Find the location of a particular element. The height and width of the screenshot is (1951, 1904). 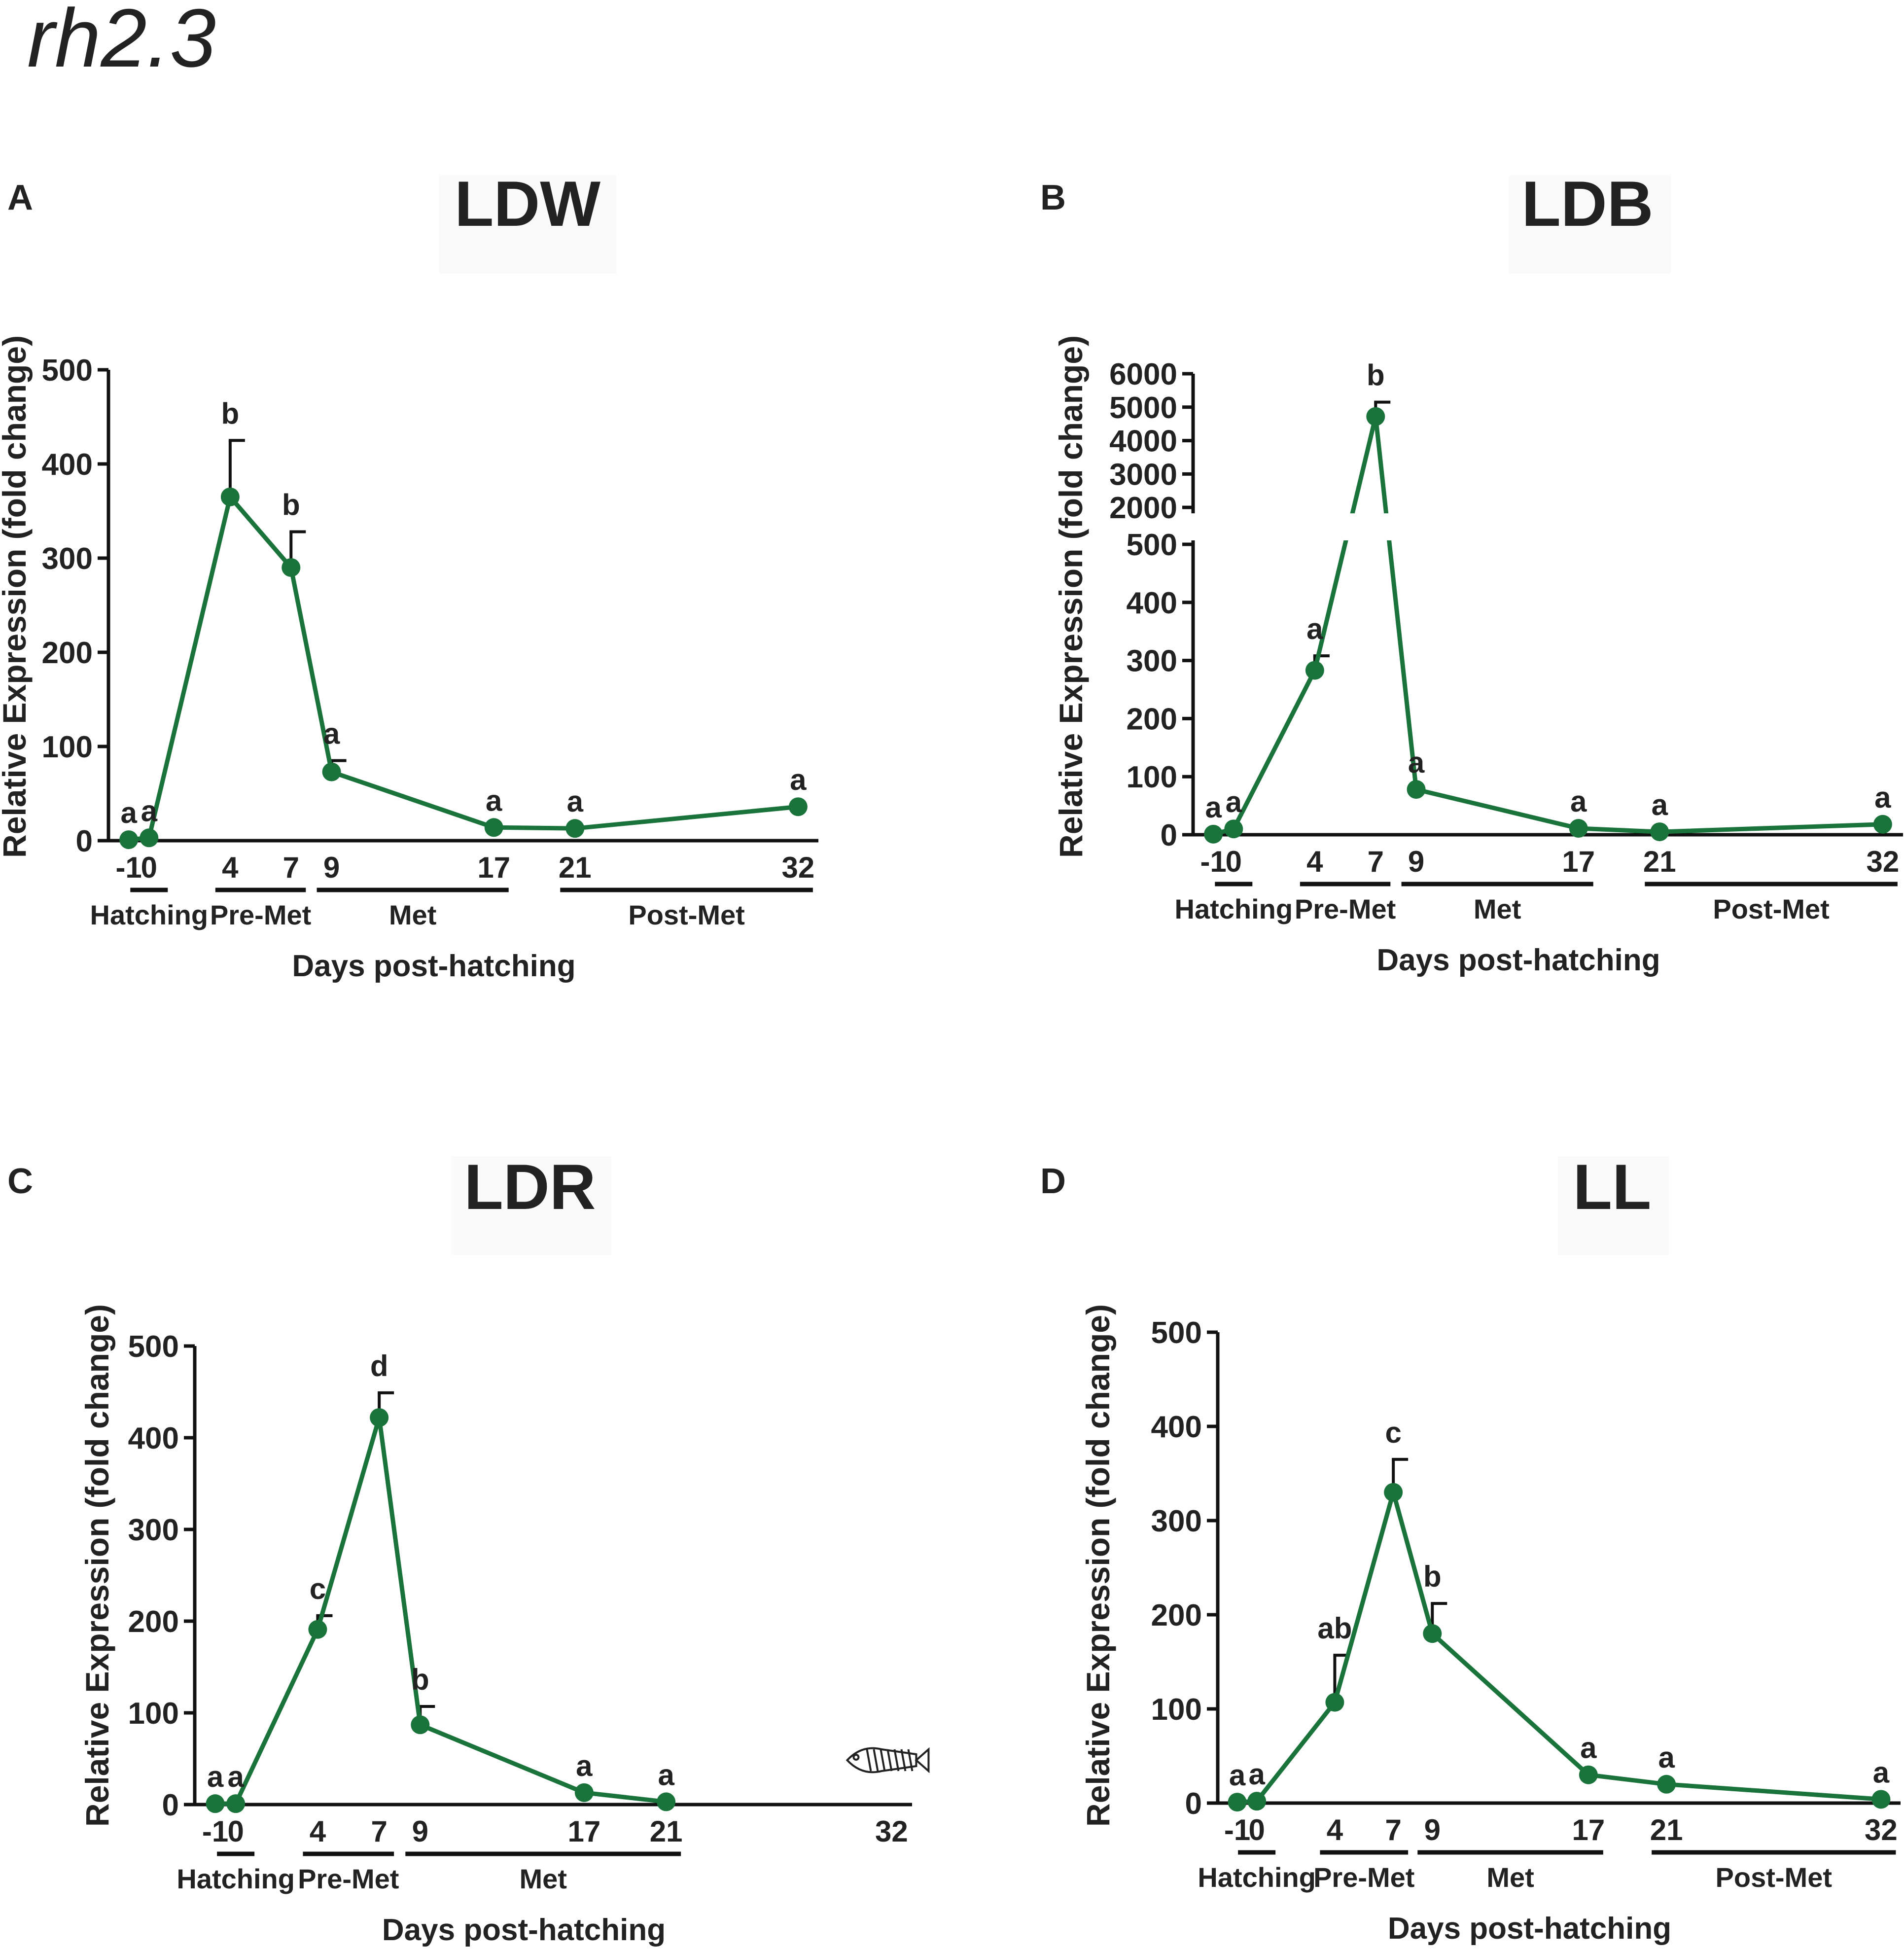

fish-skeleton-icon is located at coordinates (888, 1760).